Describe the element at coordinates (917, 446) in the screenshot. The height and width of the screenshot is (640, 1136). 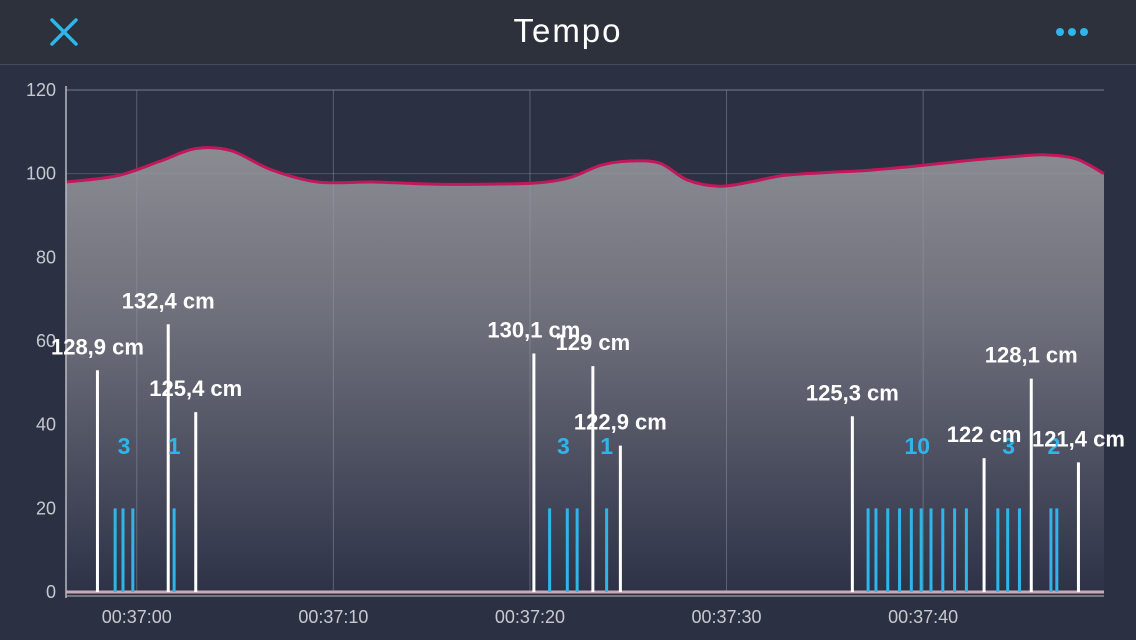
I see `bounce-count: 10` at that location.